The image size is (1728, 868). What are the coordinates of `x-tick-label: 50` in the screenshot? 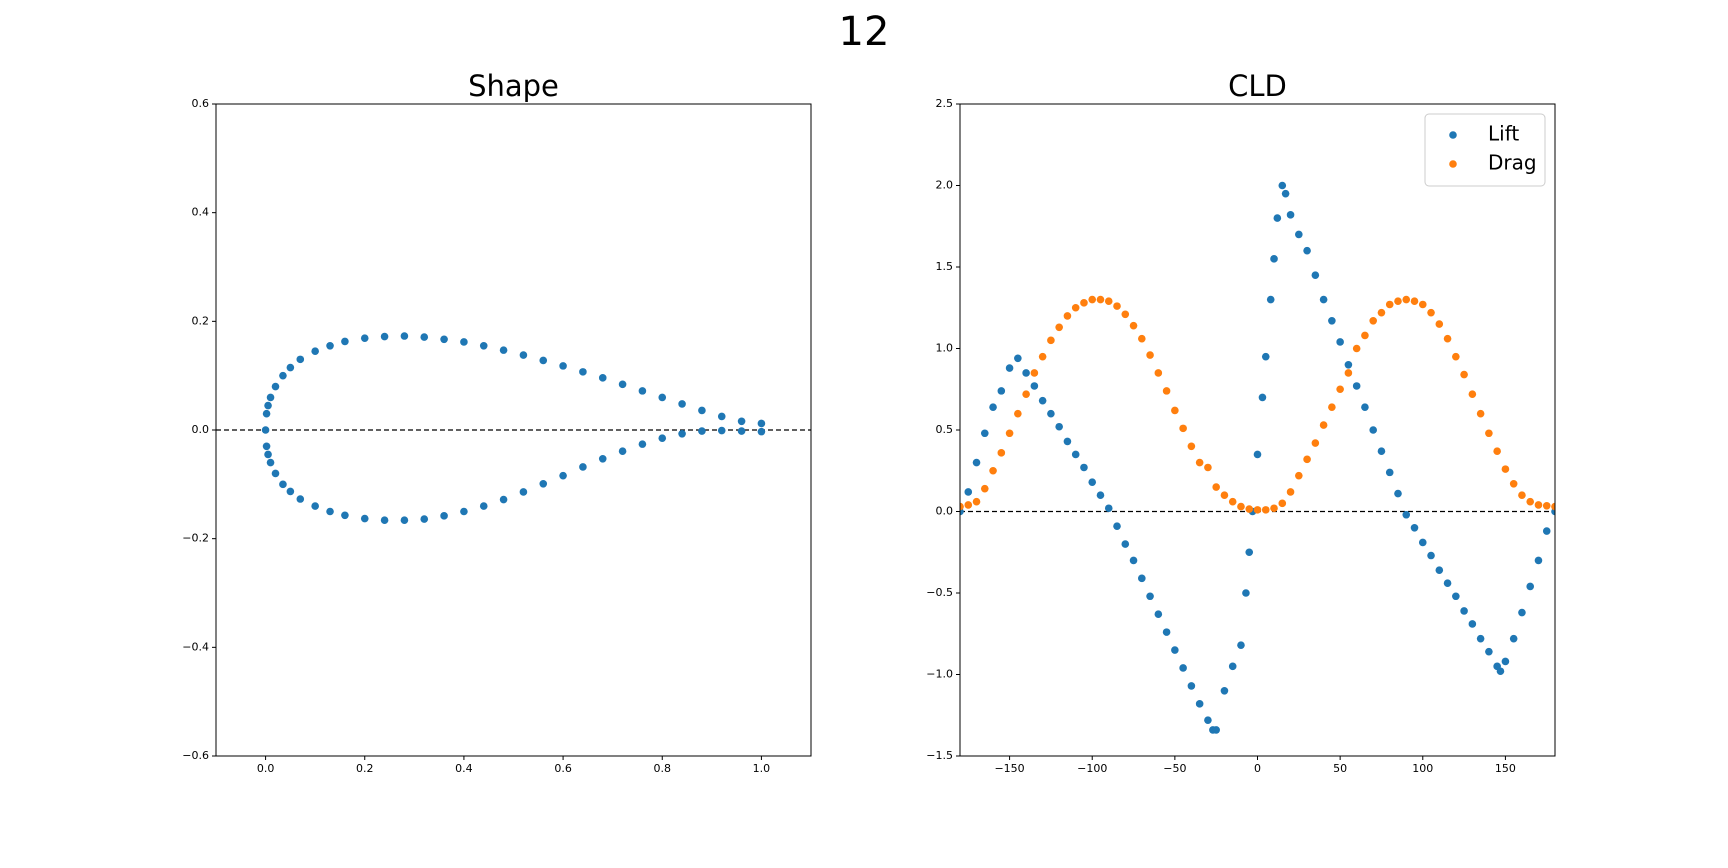 It's located at (1340, 768).